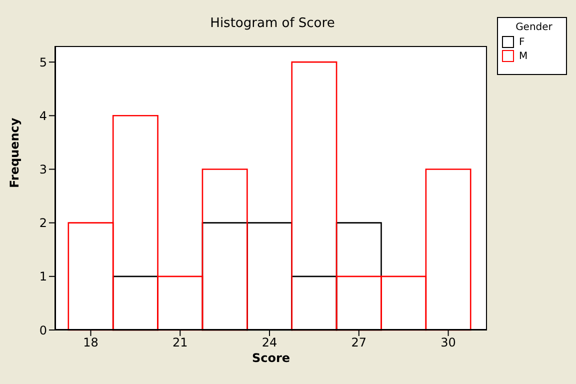 Image resolution: width=576 pixels, height=384 pixels. What do you see at coordinates (272, 23) in the screenshot?
I see `chart-title: Histogram of Score` at bounding box center [272, 23].